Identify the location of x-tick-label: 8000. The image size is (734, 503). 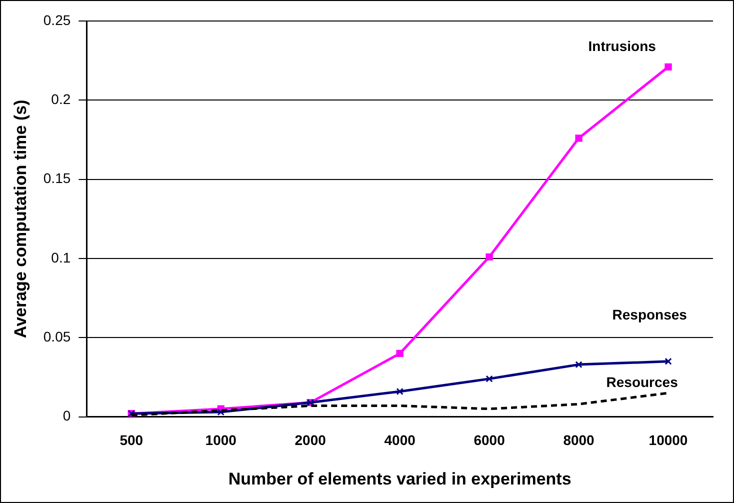
(579, 440).